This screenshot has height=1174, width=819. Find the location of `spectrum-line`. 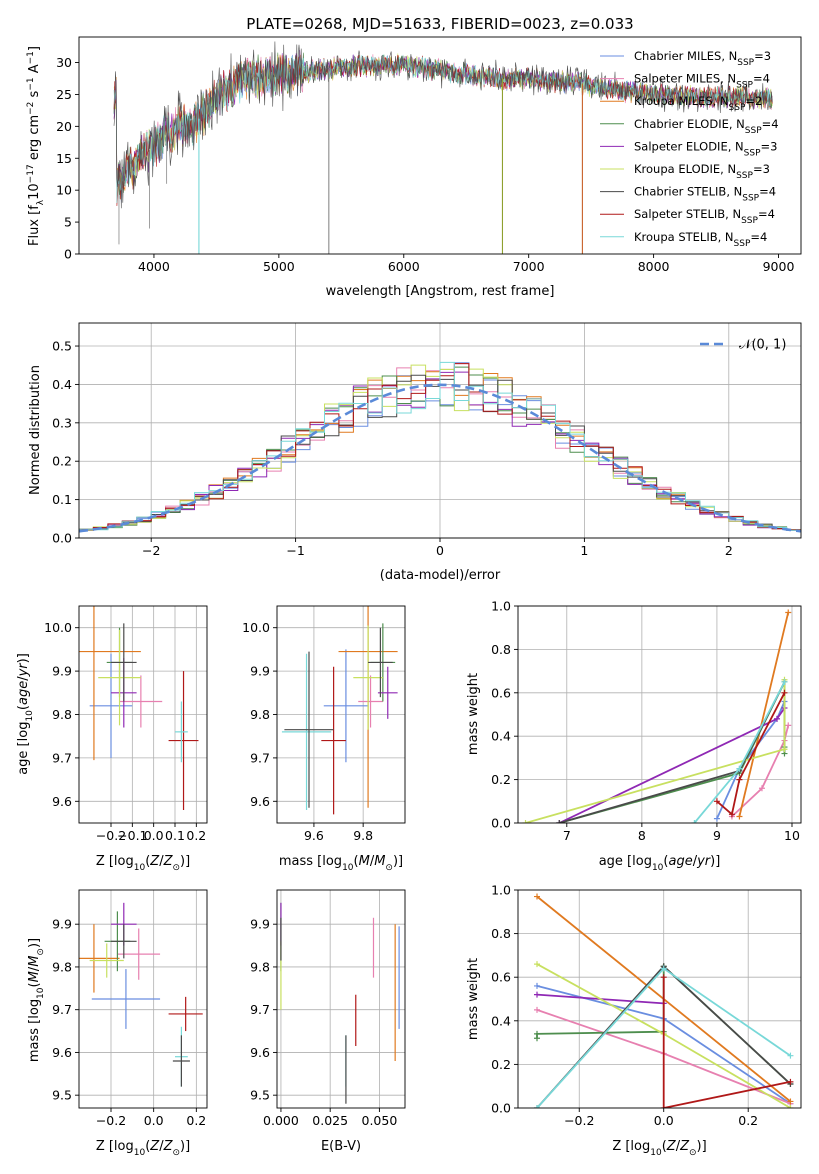

spectrum-line is located at coordinates (443, 125).